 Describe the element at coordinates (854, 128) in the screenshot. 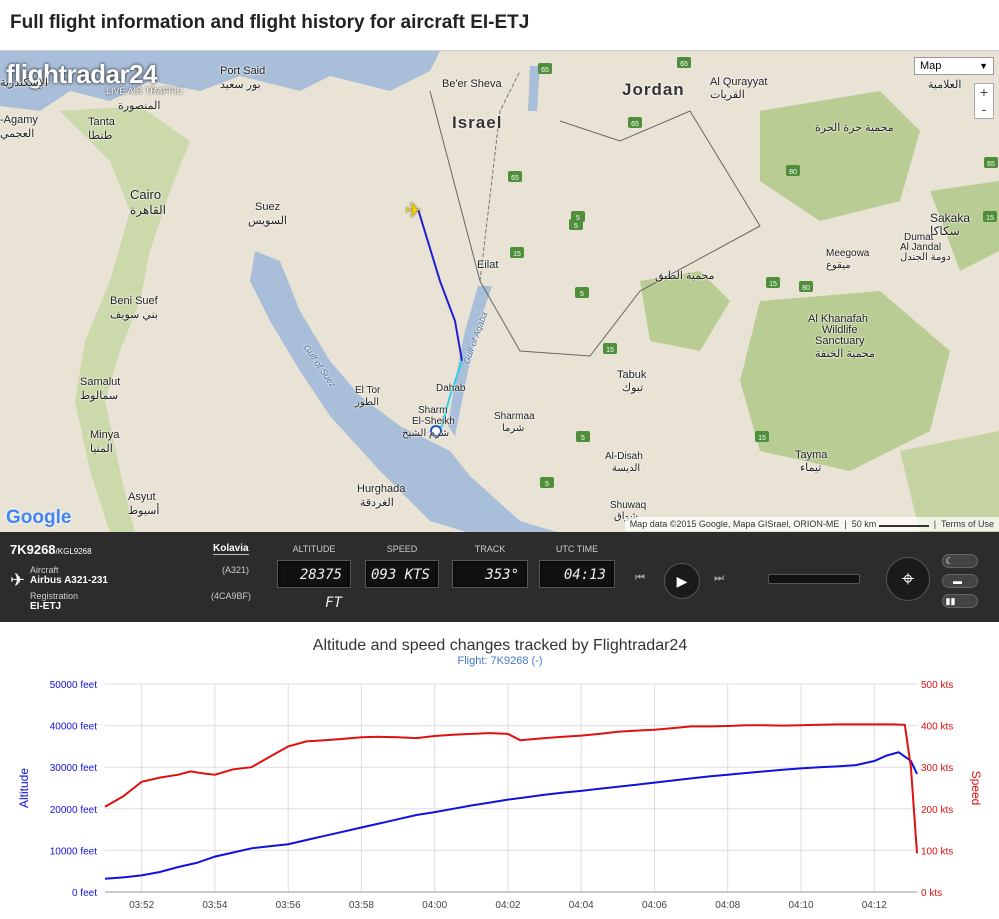

I see `map-label: محمية حرة الحرة` at that location.